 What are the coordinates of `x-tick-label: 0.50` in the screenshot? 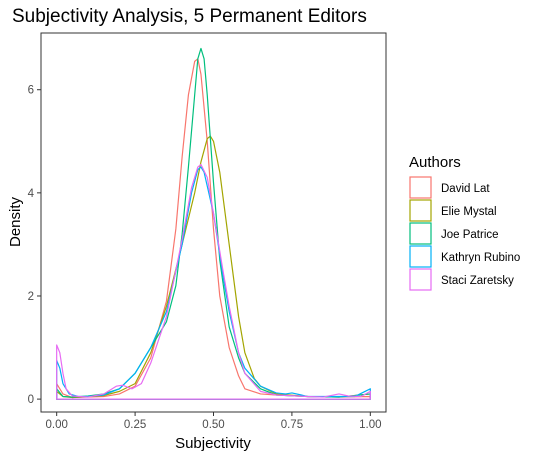 It's located at (213, 425).